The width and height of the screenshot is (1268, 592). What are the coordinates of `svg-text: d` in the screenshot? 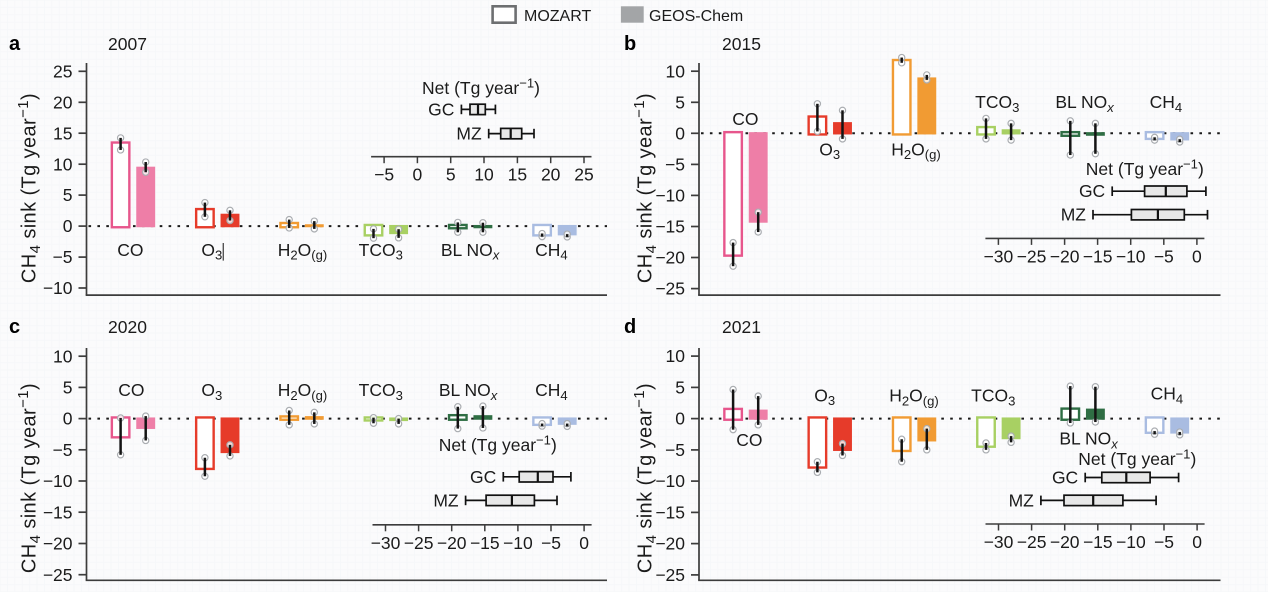 It's located at (630, 327).